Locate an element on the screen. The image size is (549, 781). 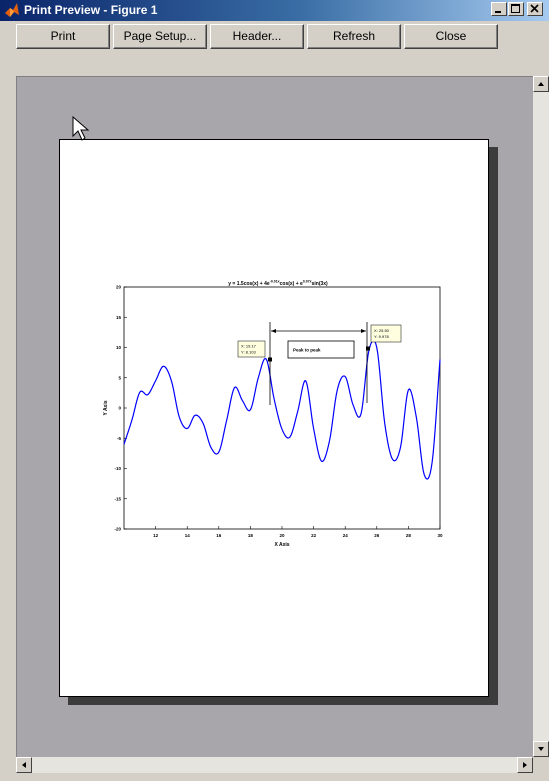
minimize-button is located at coordinates (499, 9).